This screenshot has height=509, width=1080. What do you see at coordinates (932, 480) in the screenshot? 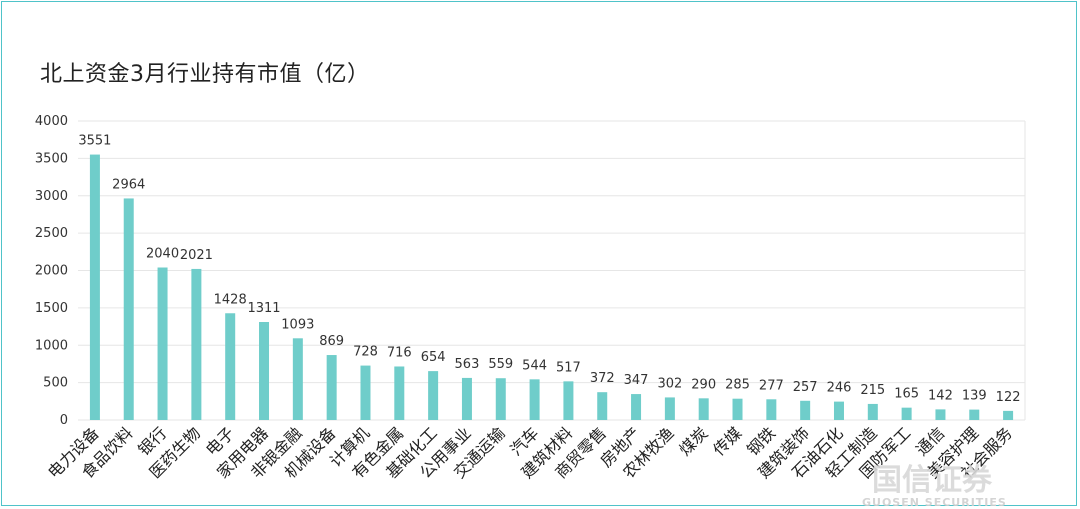
I see `watermark-text: 国信证券` at bounding box center [932, 480].